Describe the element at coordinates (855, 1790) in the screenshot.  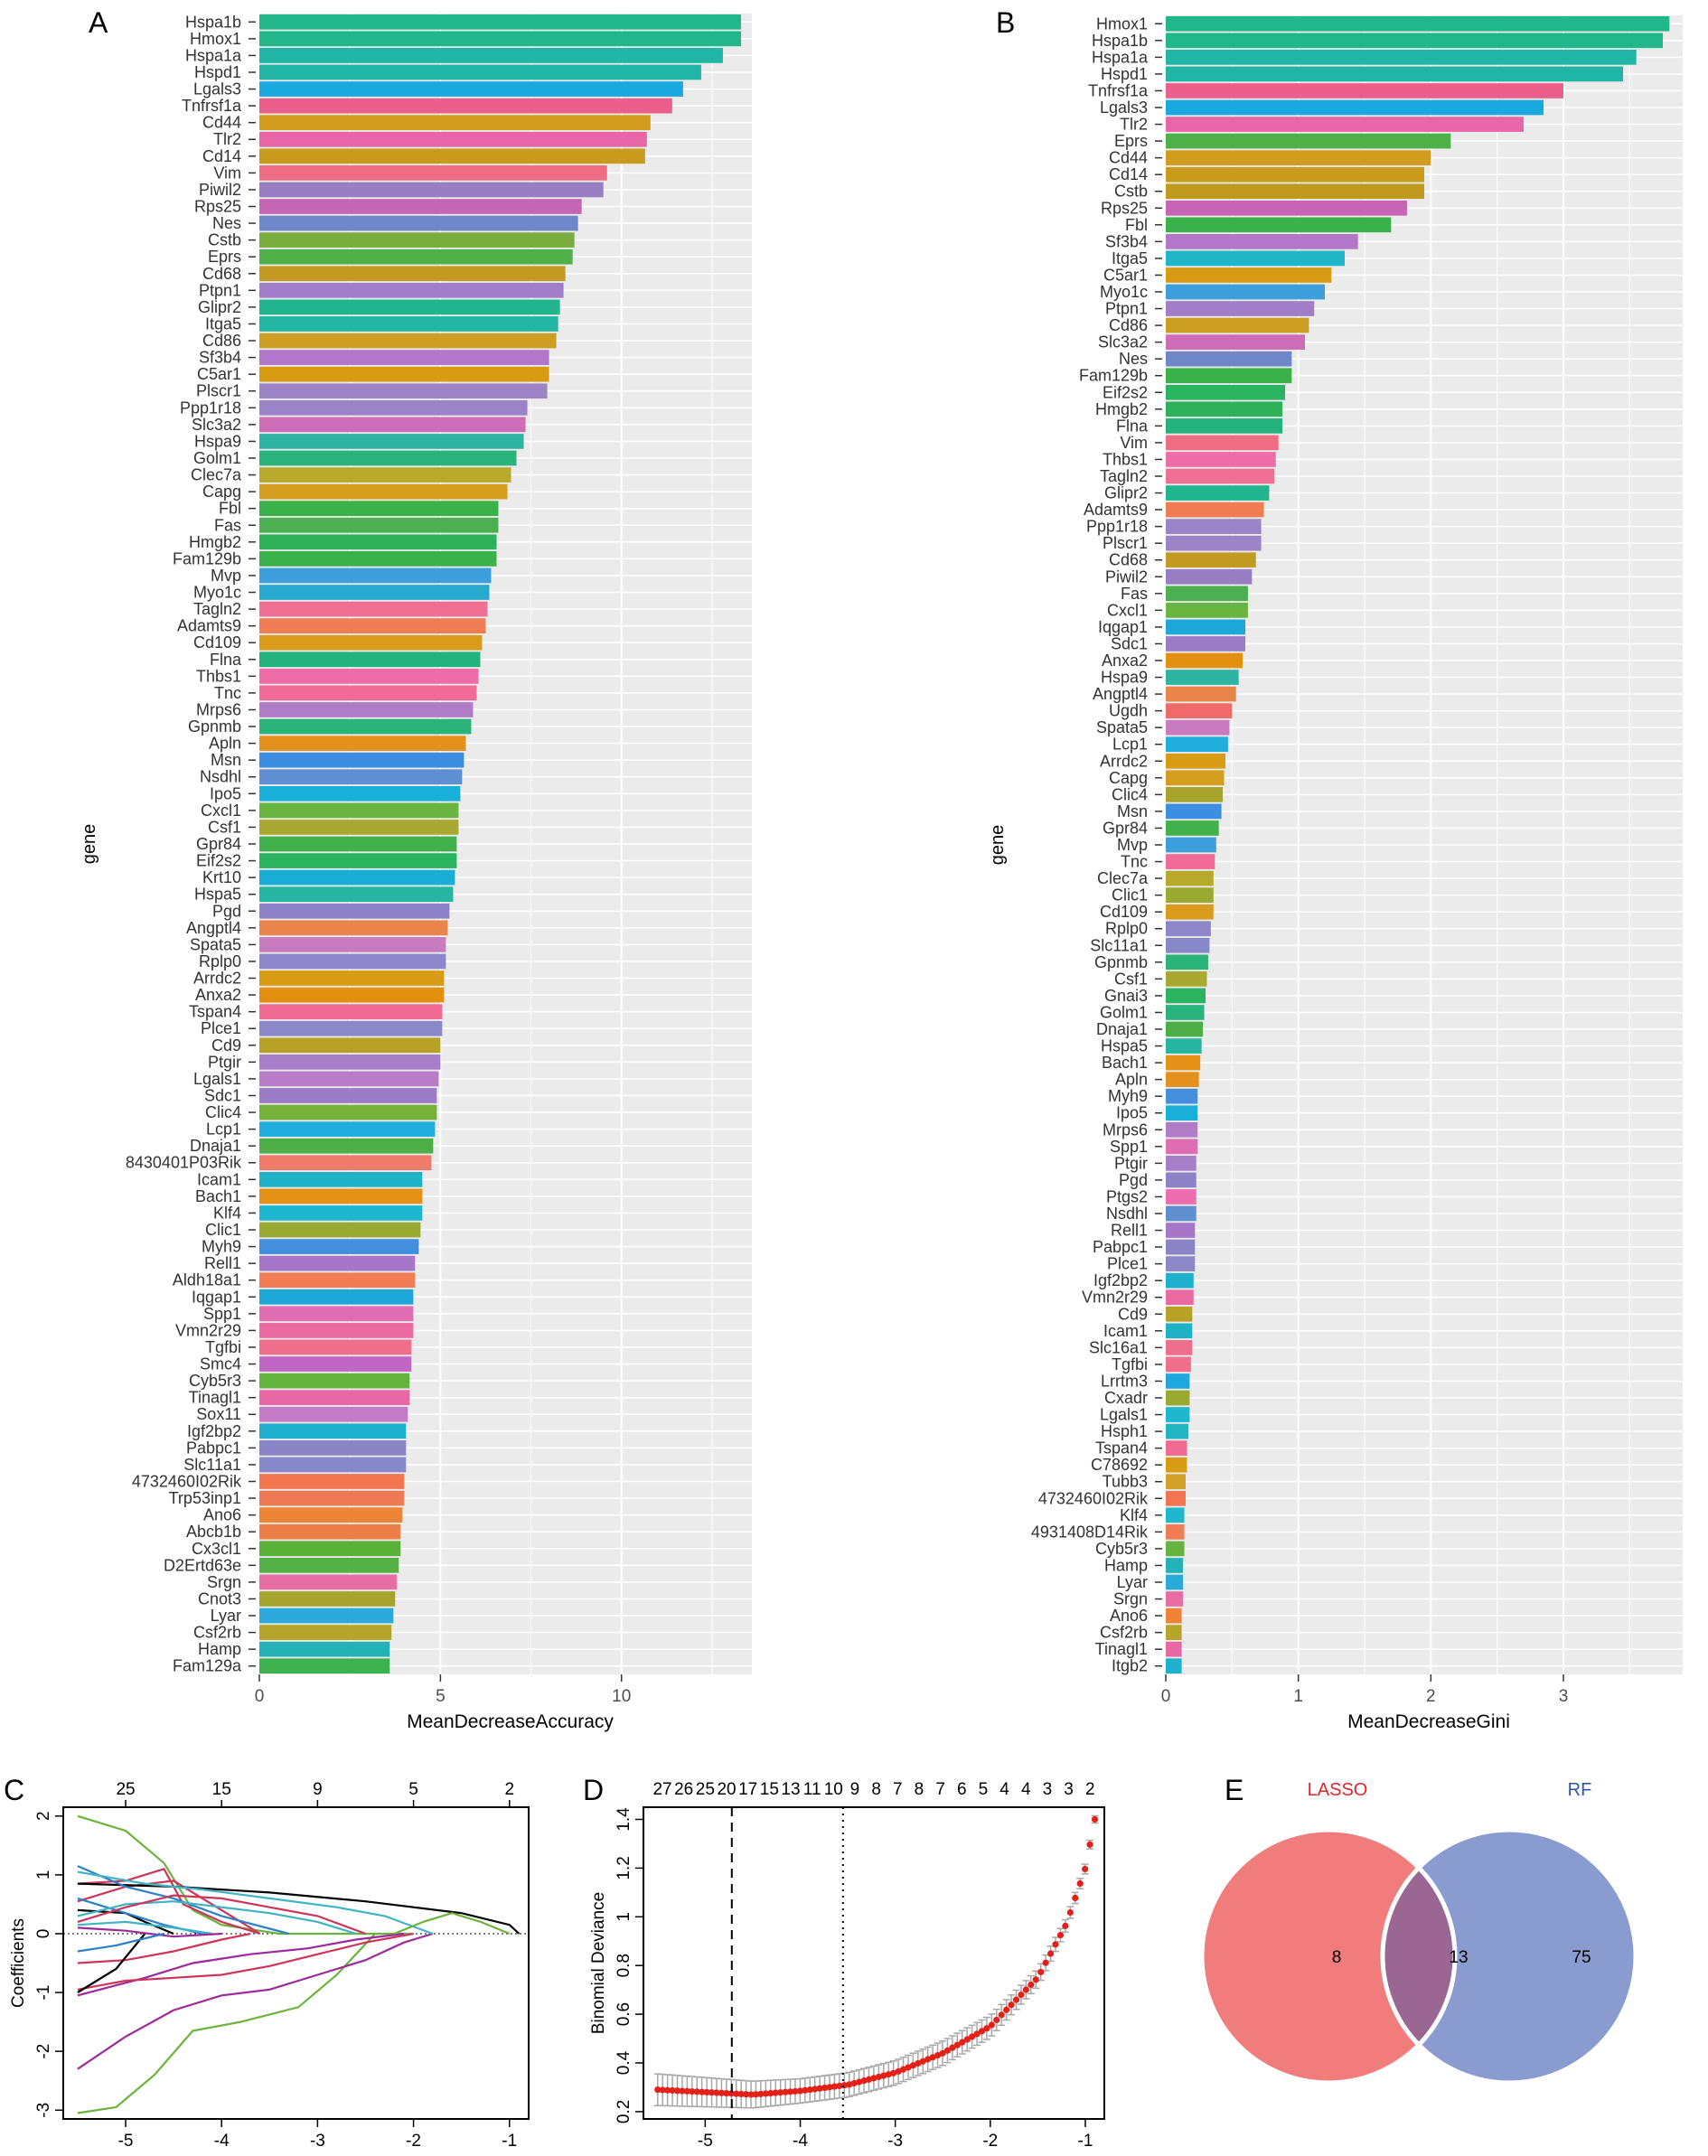
I see `top-axis-label: 9` at that location.